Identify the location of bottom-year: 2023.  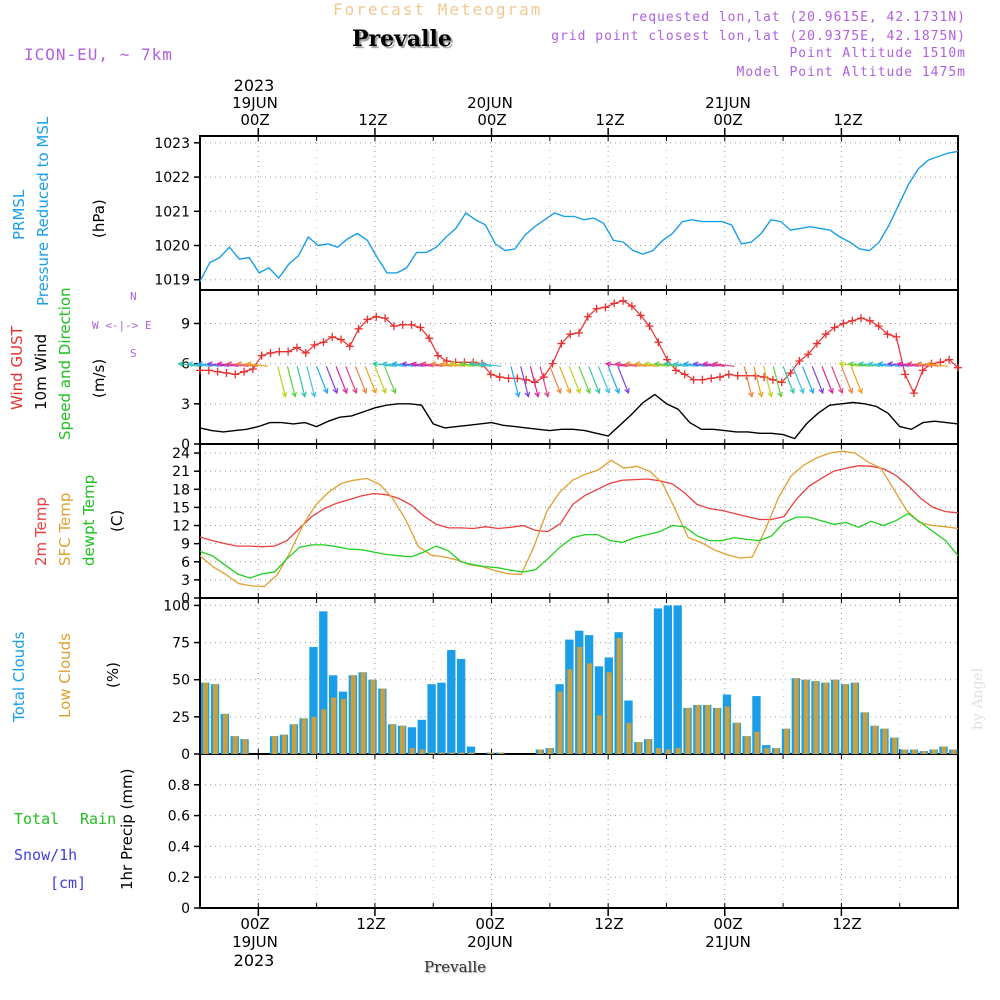
(254, 960).